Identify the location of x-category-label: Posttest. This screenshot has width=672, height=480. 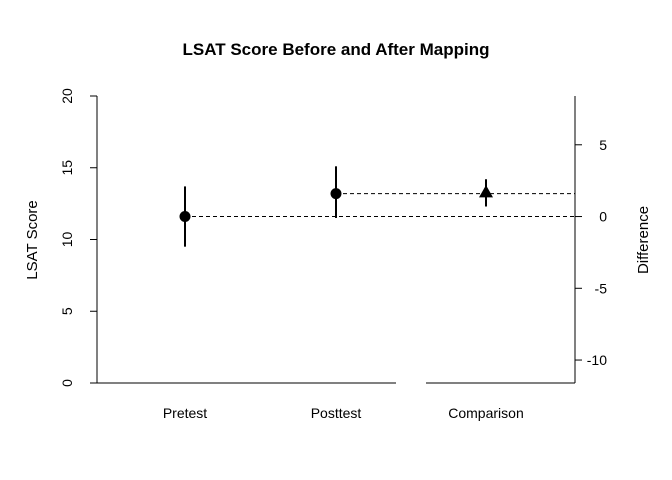
(336, 413).